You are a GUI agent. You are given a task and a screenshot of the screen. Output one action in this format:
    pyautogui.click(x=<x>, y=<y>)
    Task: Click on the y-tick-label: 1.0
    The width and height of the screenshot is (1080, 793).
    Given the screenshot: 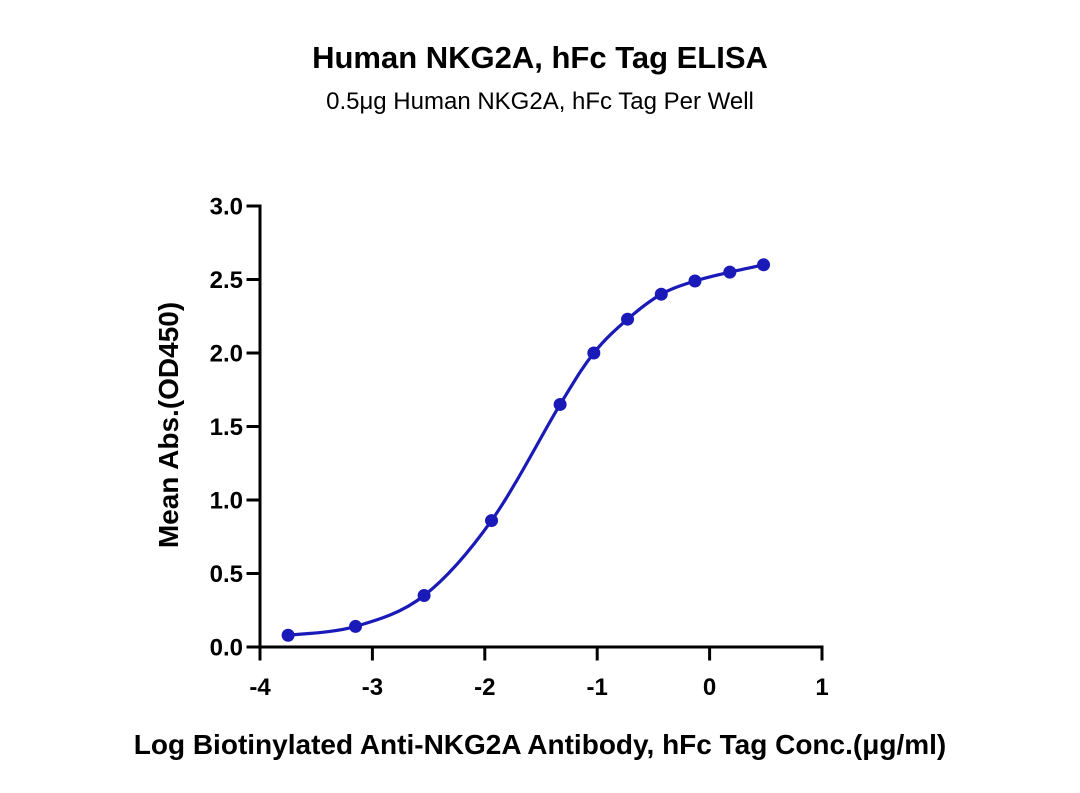 What is the action you would take?
    pyautogui.click(x=226, y=501)
    